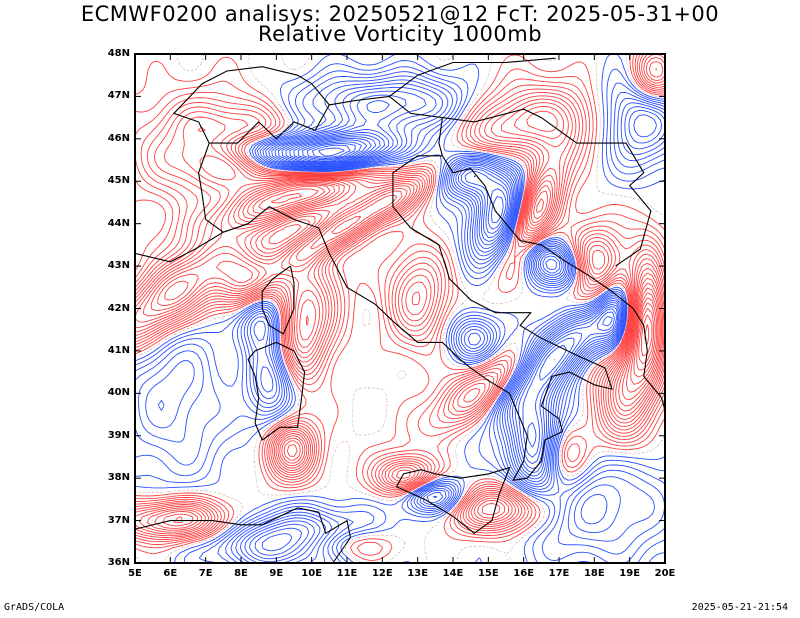  Describe the element at coordinates (34, 607) in the screenshot. I see `footer-left: GrADS/COLA` at that location.